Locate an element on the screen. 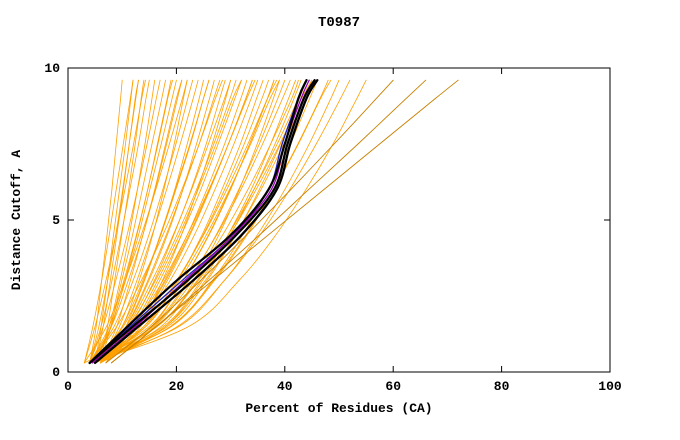  y-axis-label: Distance Cutoff, A is located at coordinates (16, 220).